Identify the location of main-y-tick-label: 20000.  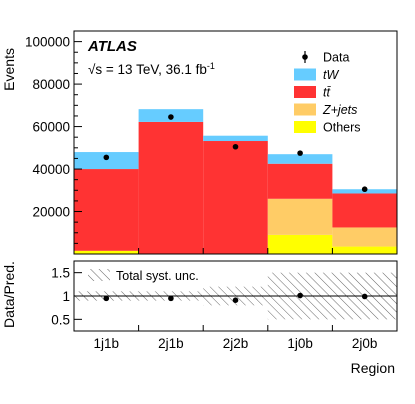
(51, 212).